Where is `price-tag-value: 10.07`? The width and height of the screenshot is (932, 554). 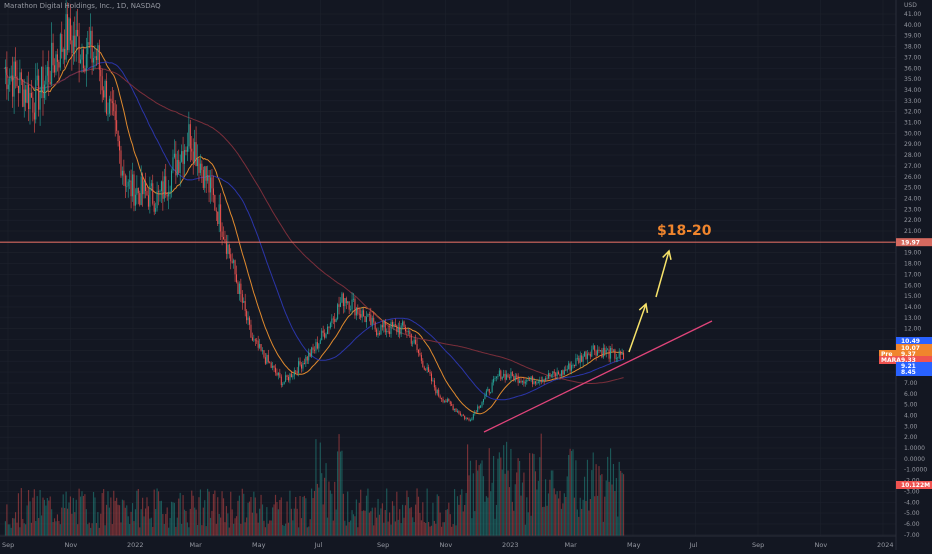
price-tag-value: 10.07 is located at coordinates (910, 348).